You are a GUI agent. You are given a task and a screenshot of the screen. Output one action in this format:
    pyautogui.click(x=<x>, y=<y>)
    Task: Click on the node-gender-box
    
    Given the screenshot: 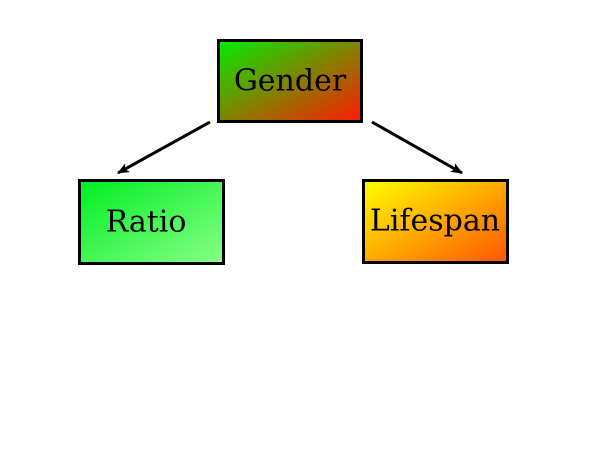 What is the action you would take?
    pyautogui.click(x=290, y=81)
    